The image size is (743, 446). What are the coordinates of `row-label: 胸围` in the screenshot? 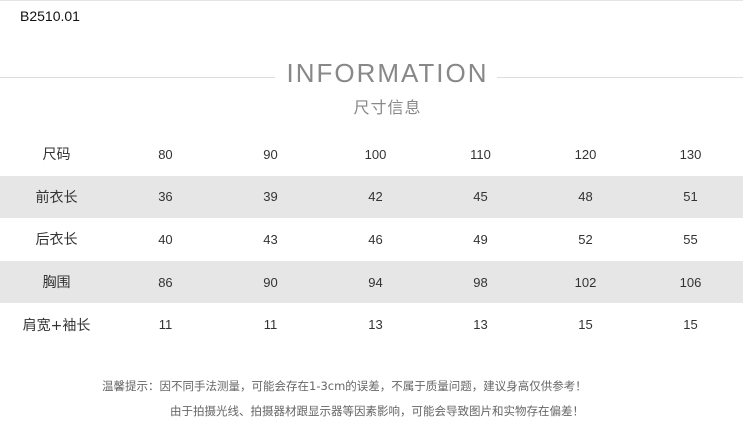 It's located at (56, 283).